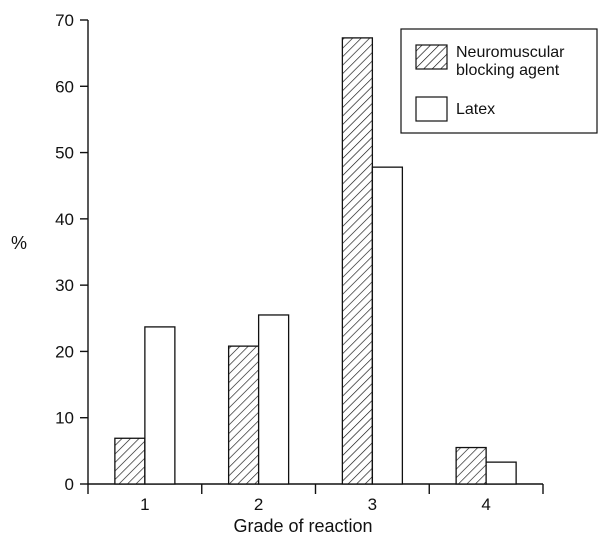  I want to click on y-tick-label: 50, so click(64, 153).